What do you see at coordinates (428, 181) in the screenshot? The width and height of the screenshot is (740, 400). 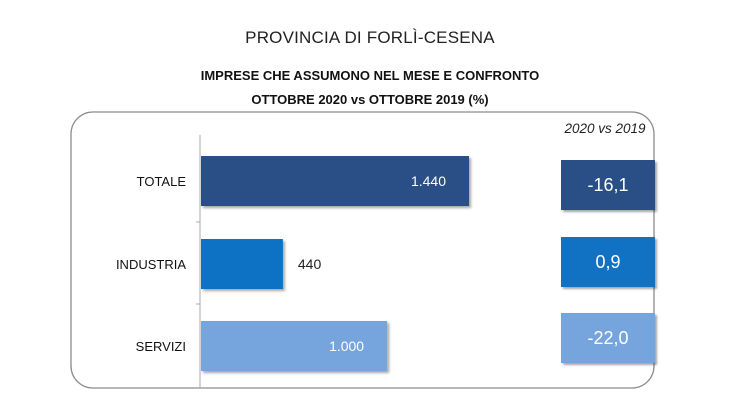 I see `value-label-totale: 1.440` at bounding box center [428, 181].